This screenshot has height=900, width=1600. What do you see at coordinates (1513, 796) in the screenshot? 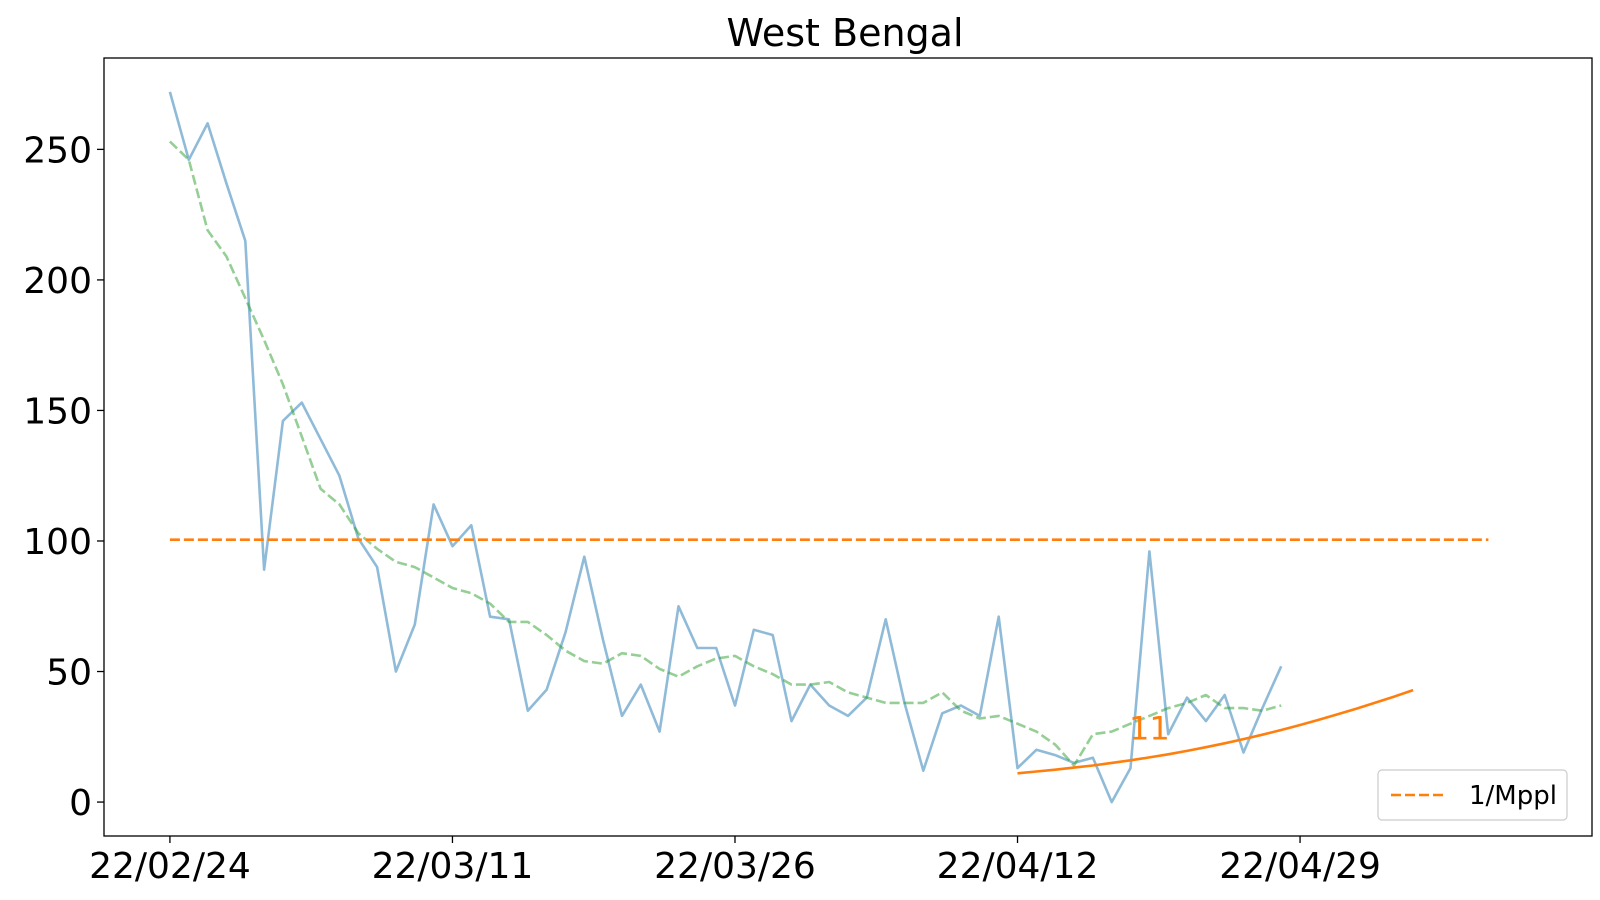
I see `legend-label-mppl: 1/Mppl` at bounding box center [1513, 796].